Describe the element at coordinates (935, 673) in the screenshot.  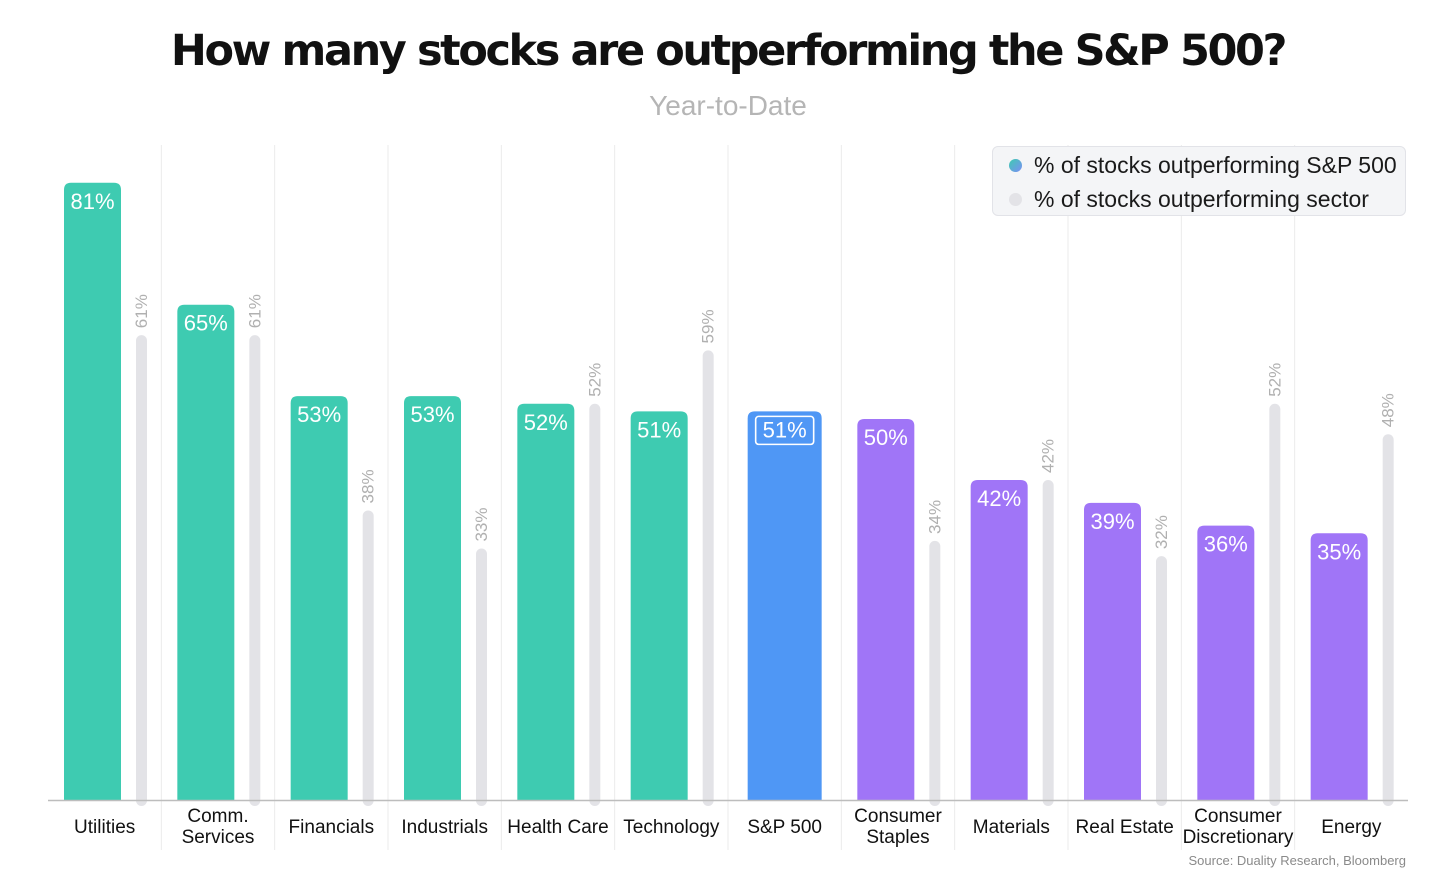
I see `sector-bar-consumer-staples` at that location.